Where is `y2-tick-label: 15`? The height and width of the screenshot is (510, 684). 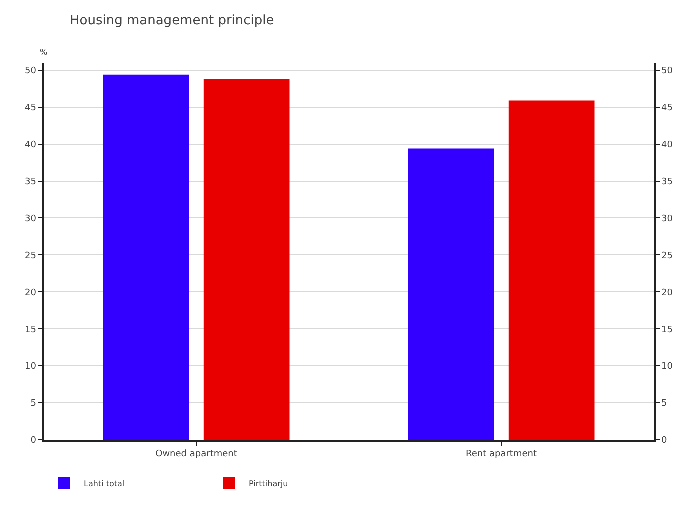 y2-tick-label: 15 is located at coordinates (668, 330).